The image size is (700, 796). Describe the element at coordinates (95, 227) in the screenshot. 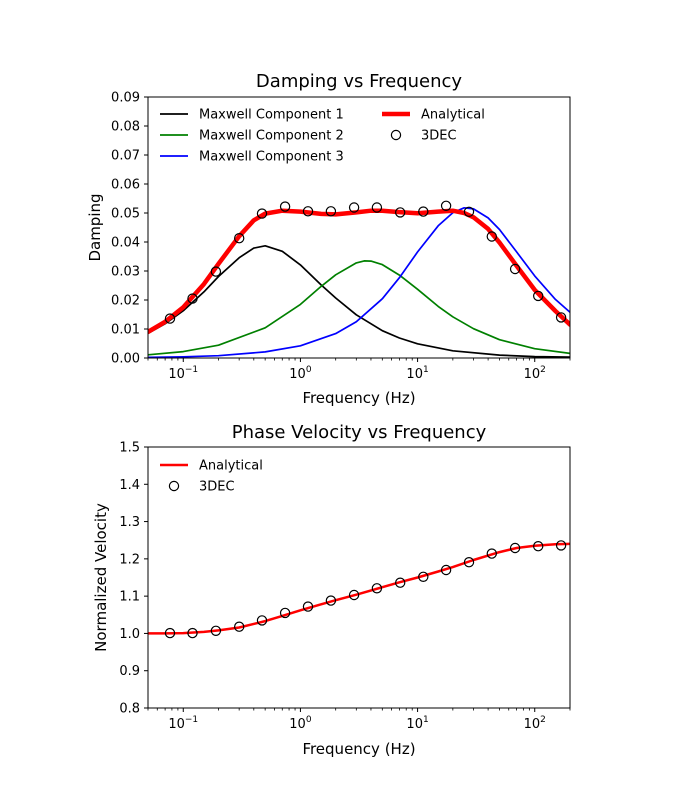

I see `y-axis-label: Damping` at that location.